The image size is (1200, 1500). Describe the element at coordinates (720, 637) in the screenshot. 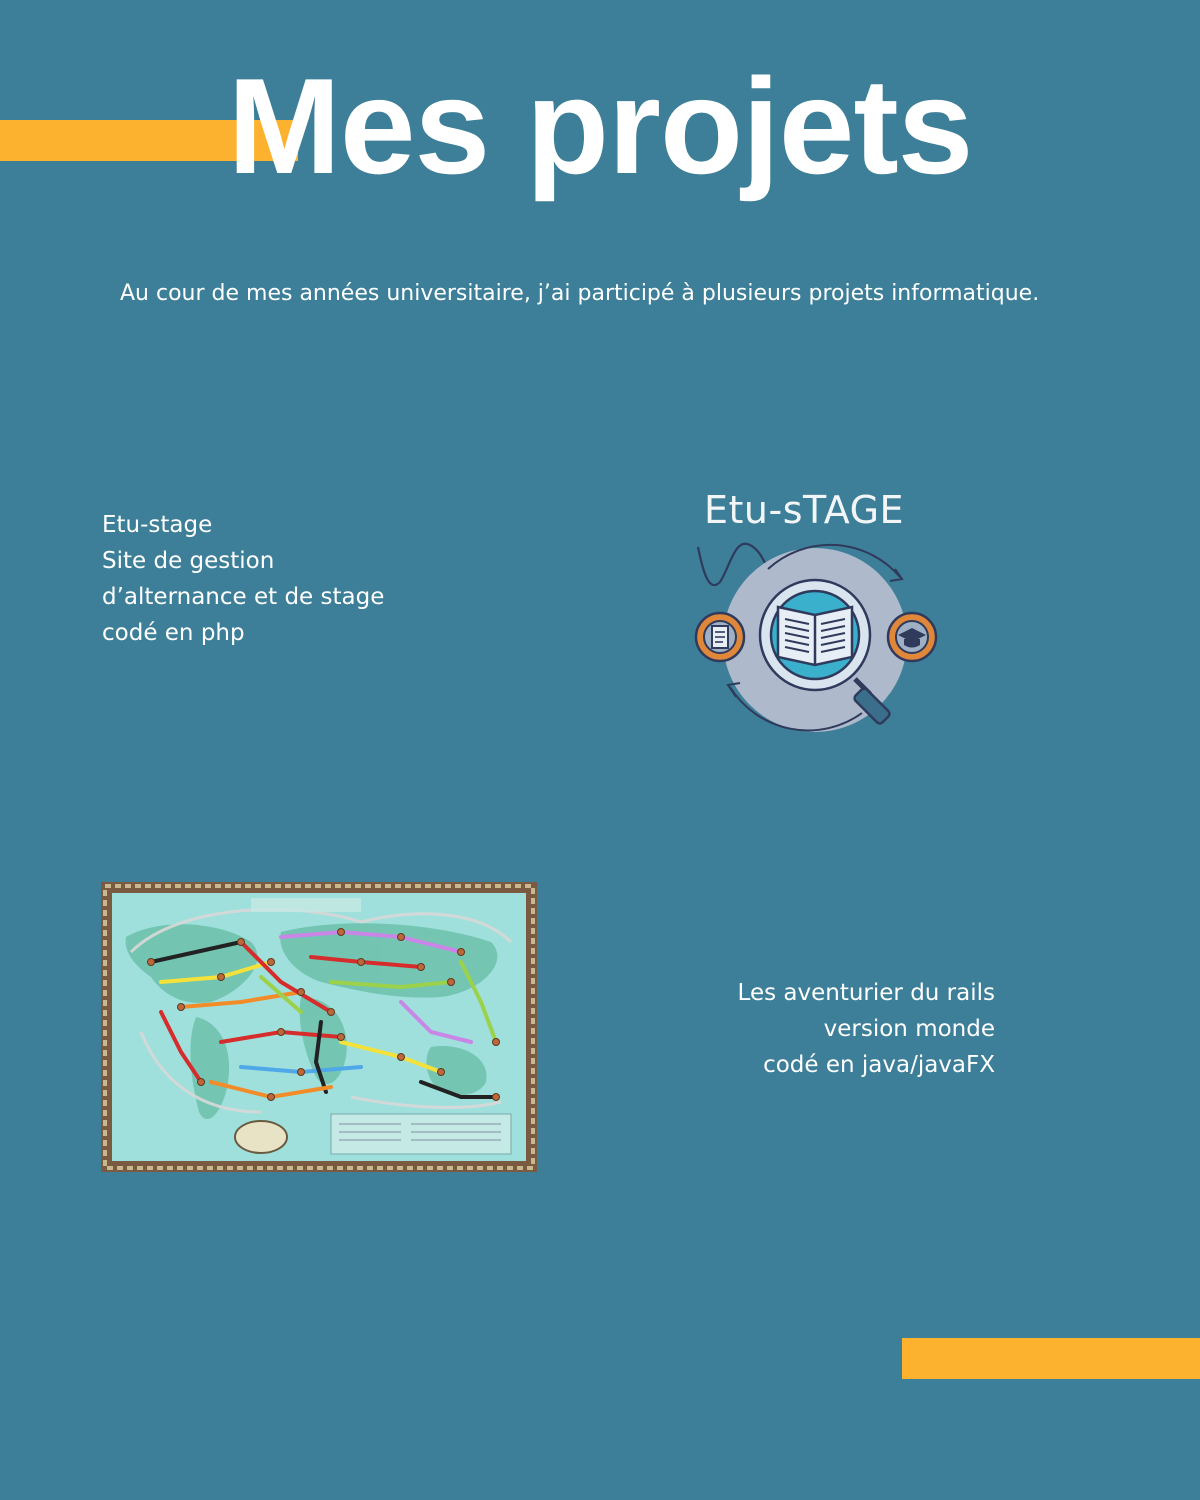

I see `document-icon` at that location.